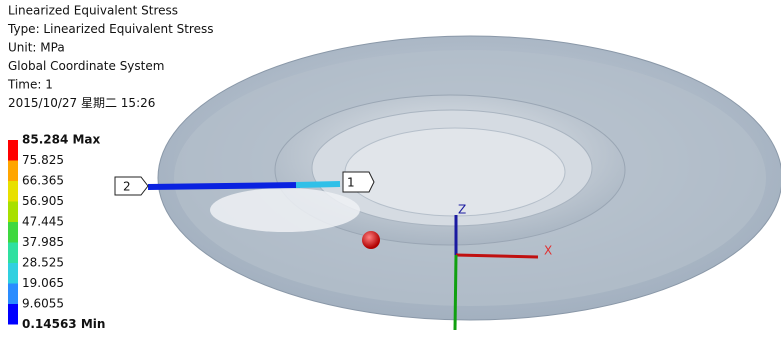 Image resolution: width=781 pixels, height=345 pixels. I want to click on header-line: Type: Linearized Equivalent Stress, so click(110, 29).